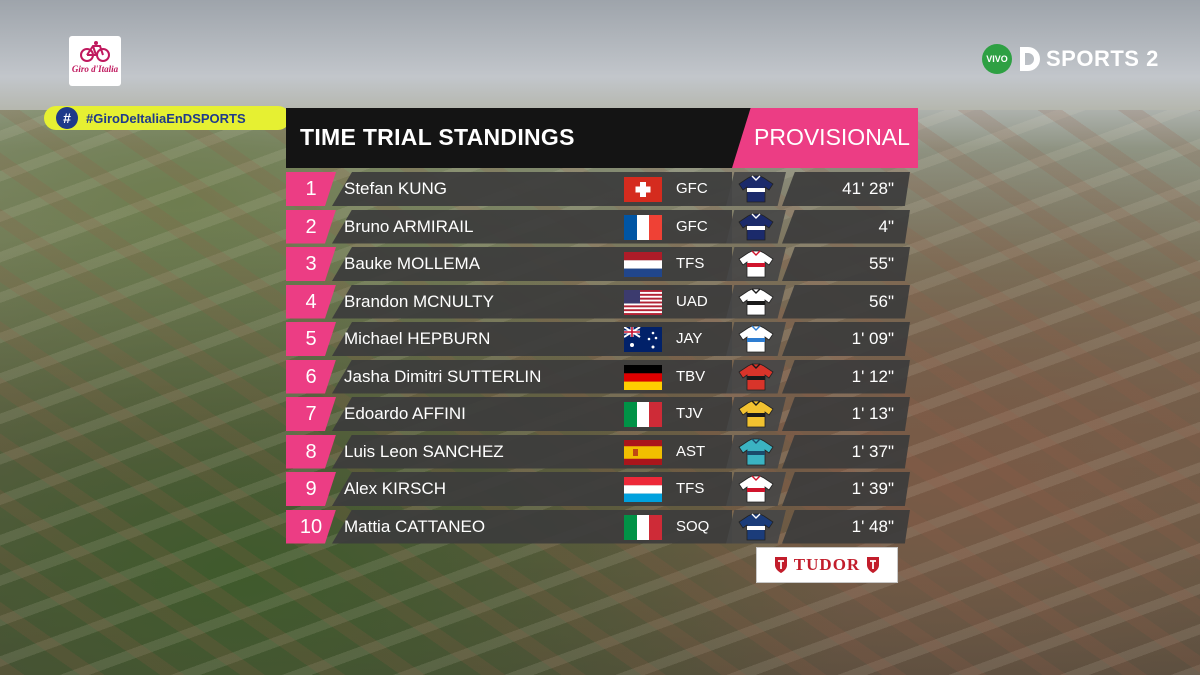  Describe the element at coordinates (409, 226) in the screenshot. I see `rider-name: Bruno ARMIRAIL` at that location.